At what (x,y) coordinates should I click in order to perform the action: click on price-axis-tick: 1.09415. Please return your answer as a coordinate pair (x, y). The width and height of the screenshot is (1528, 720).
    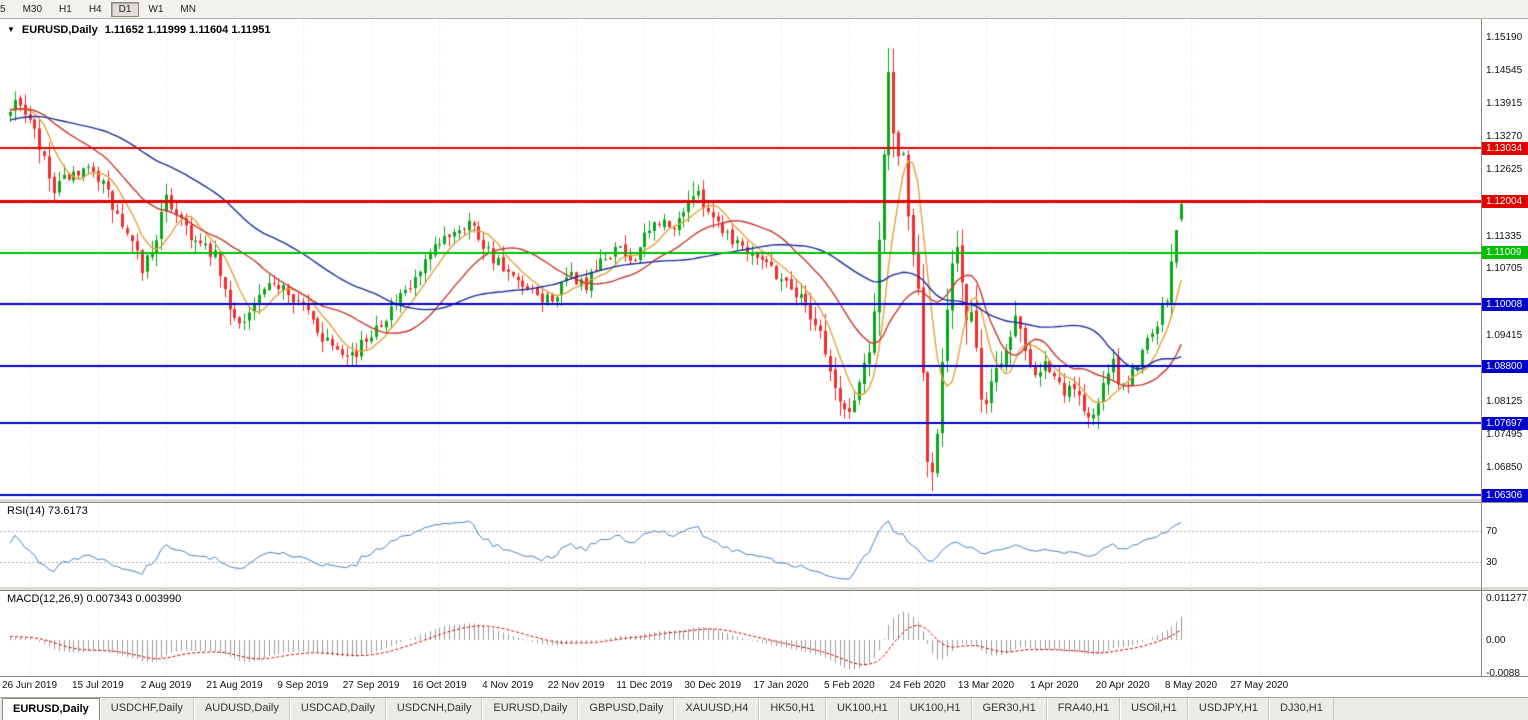
    Looking at the image, I should click on (1504, 335).